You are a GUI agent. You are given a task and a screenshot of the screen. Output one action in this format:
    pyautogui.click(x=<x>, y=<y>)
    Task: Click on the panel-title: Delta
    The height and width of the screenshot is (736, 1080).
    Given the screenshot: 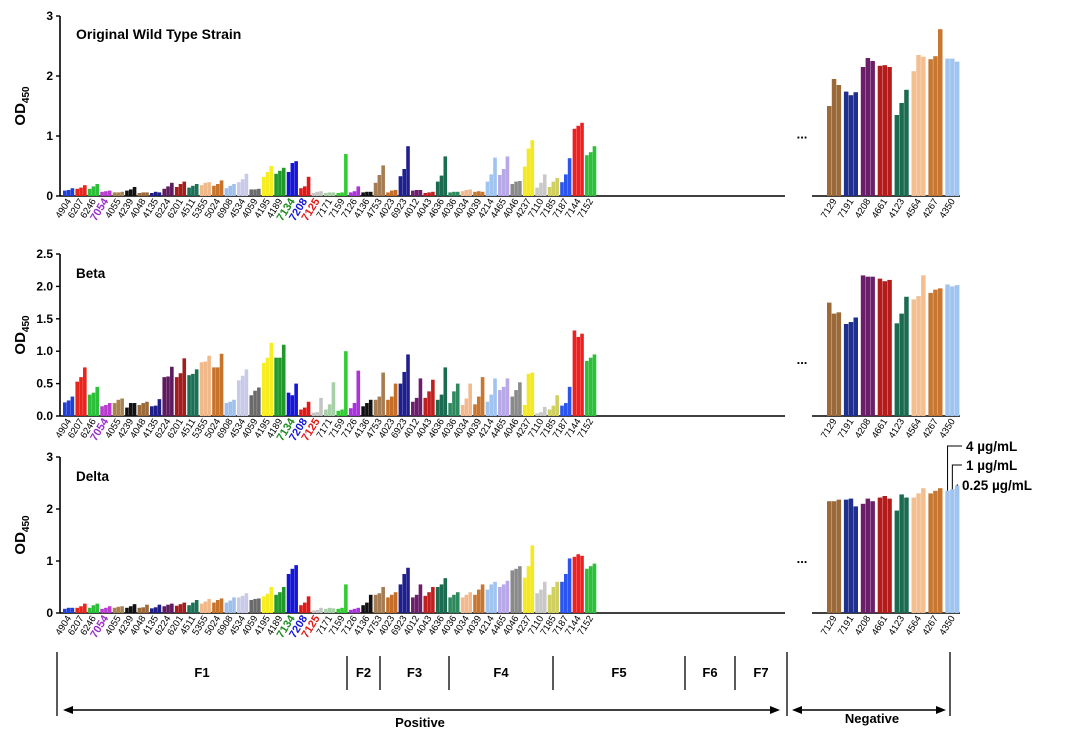 What is the action you would take?
    pyautogui.click(x=93, y=476)
    